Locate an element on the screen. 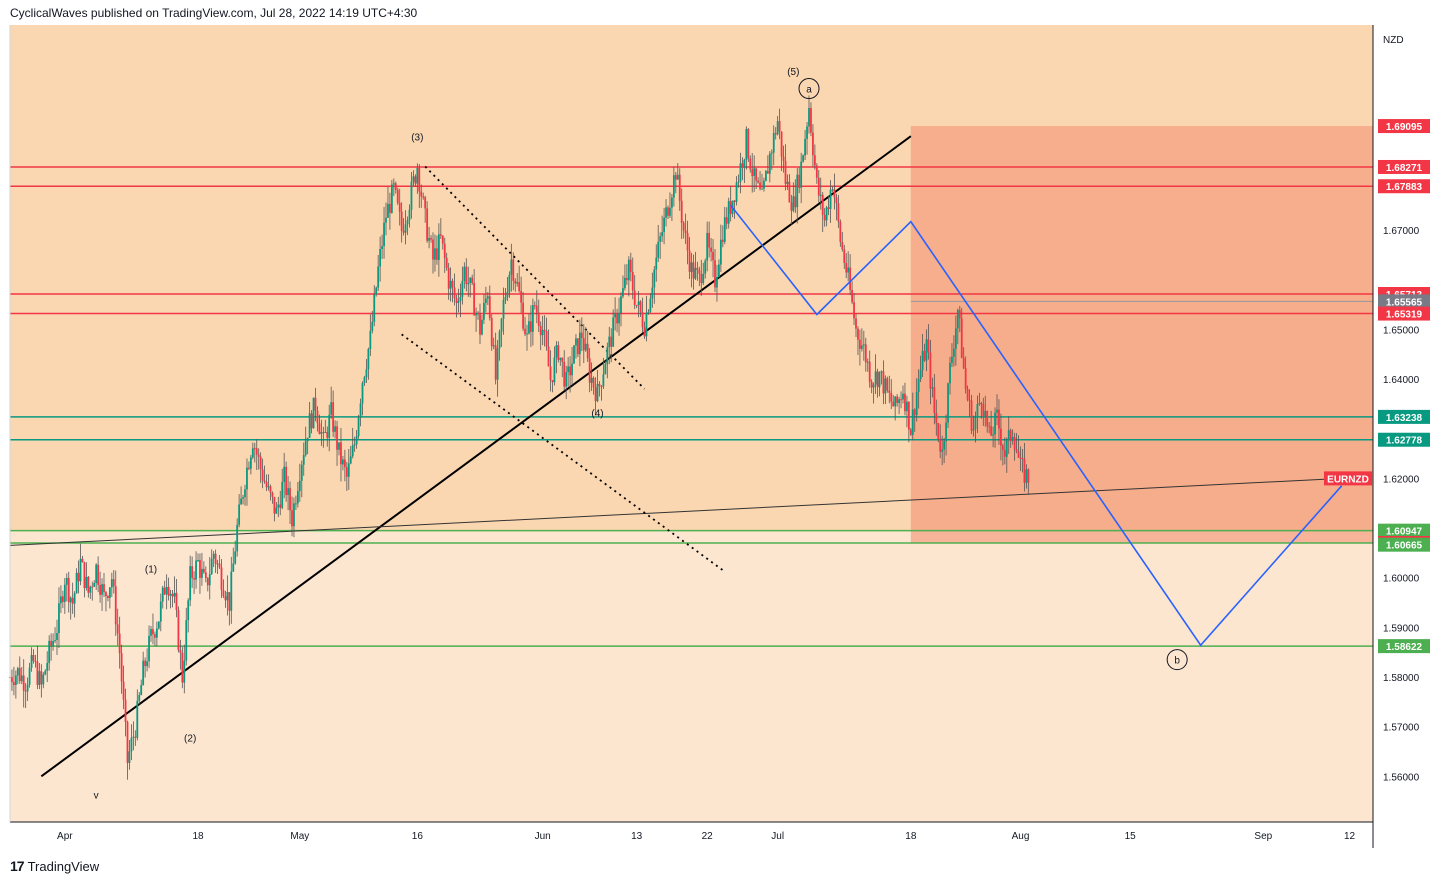 Image resolution: width=1440 pixels, height=884 pixels. target-zone-upper is located at coordinates (1141, 214).